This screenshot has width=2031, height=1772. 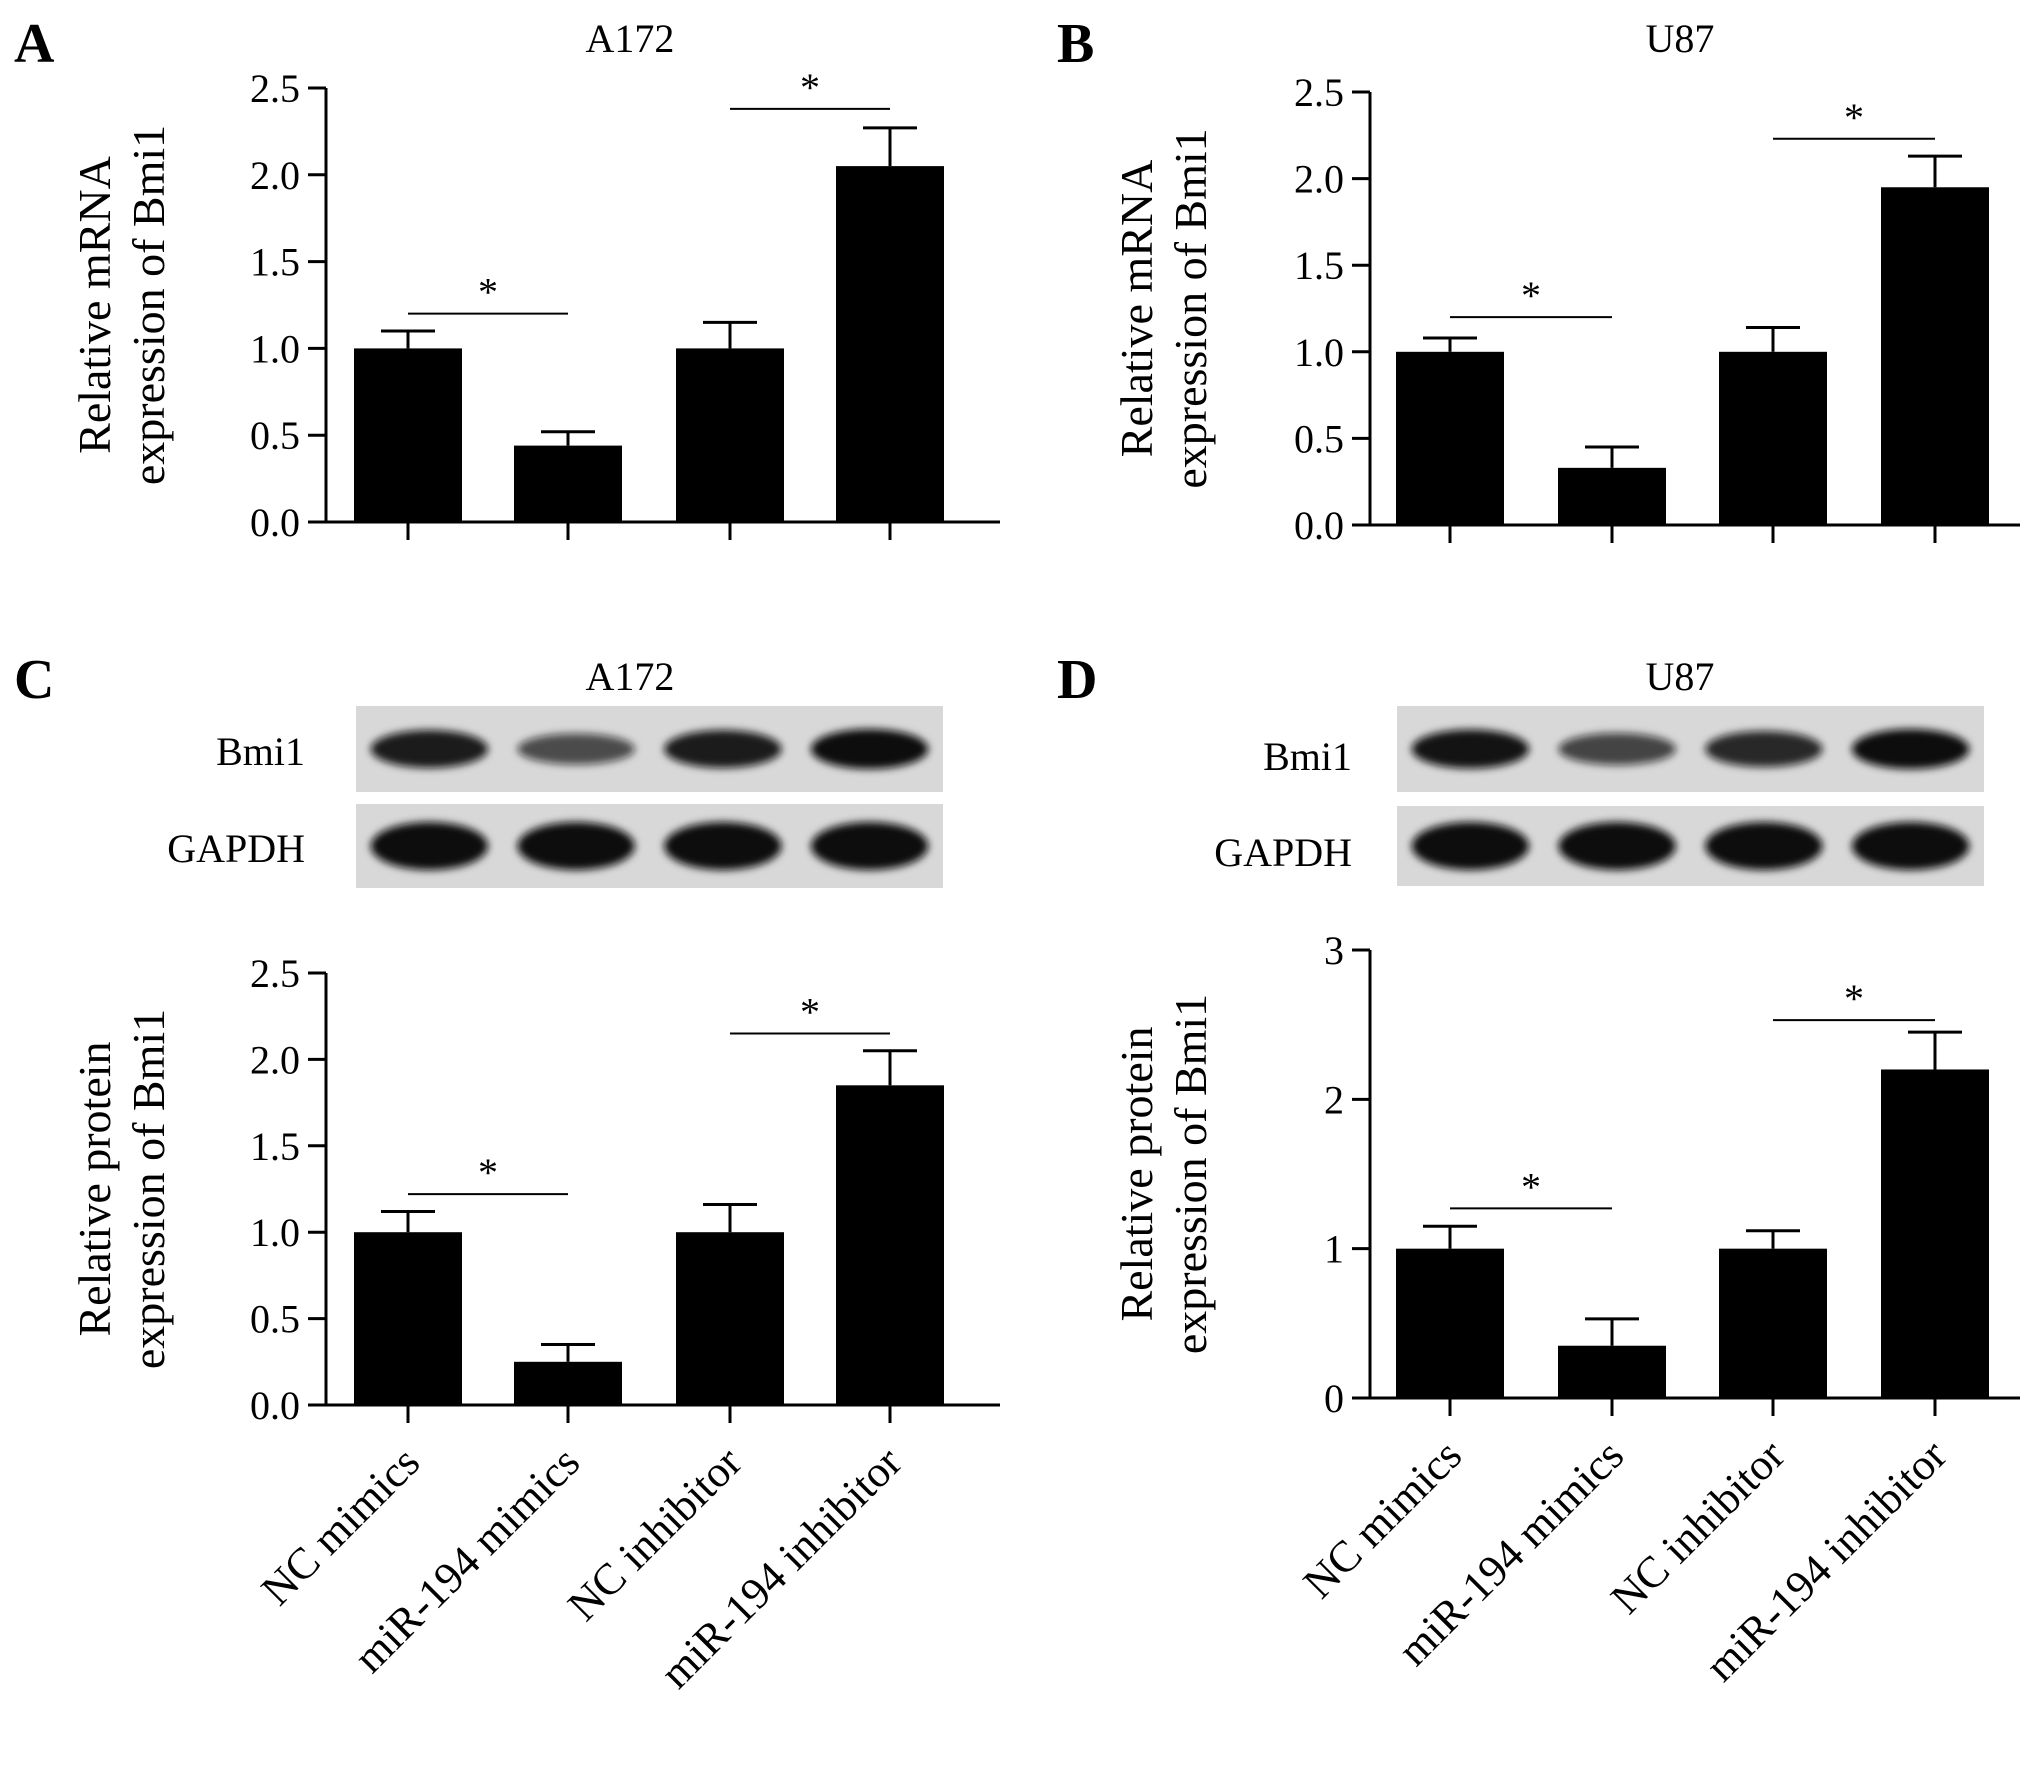 I want to click on panel-a-y-tick-label: 2.5, so click(x=275, y=88).